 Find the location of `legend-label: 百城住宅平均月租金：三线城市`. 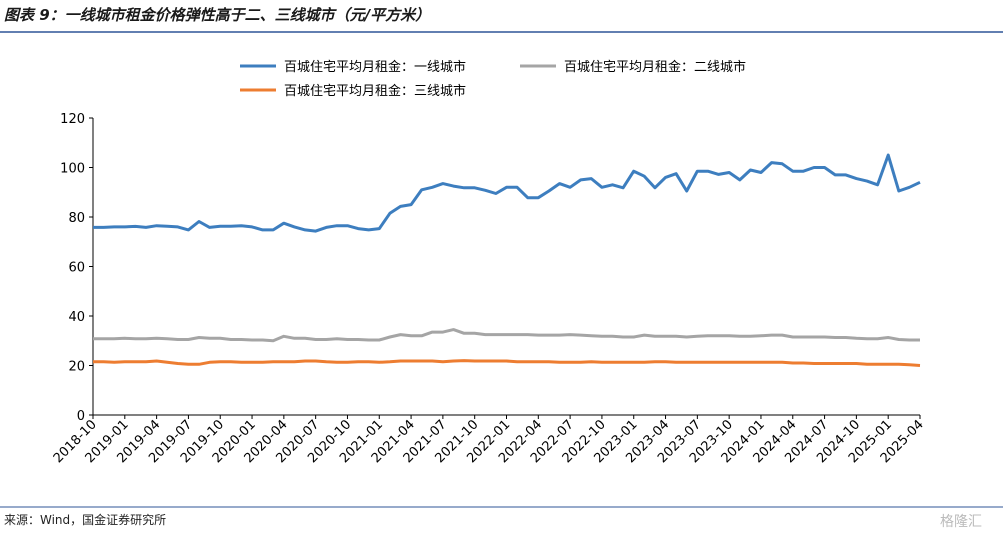

legend-label: 百城住宅平均月租金：三线城市 is located at coordinates (375, 91).